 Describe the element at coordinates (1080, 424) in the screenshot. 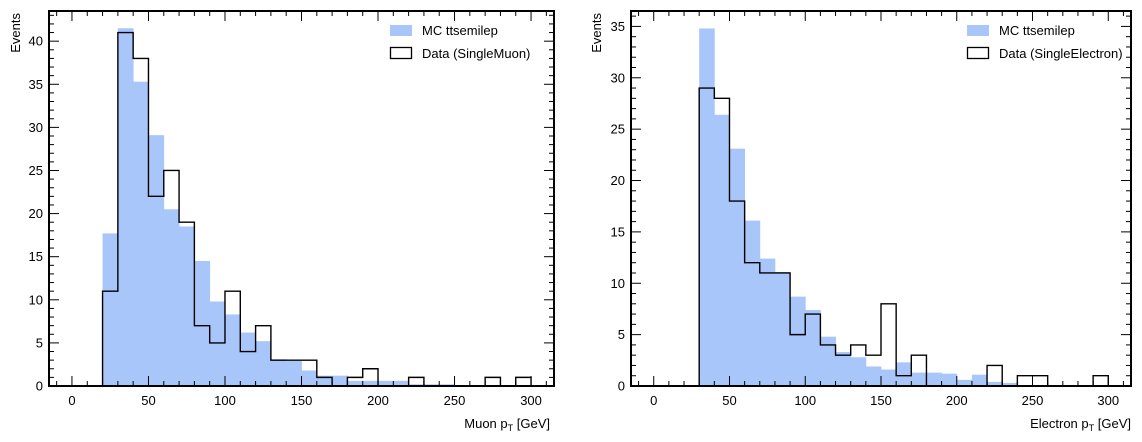

I see `x-axis-label: Electron pT [GeV]` at that location.